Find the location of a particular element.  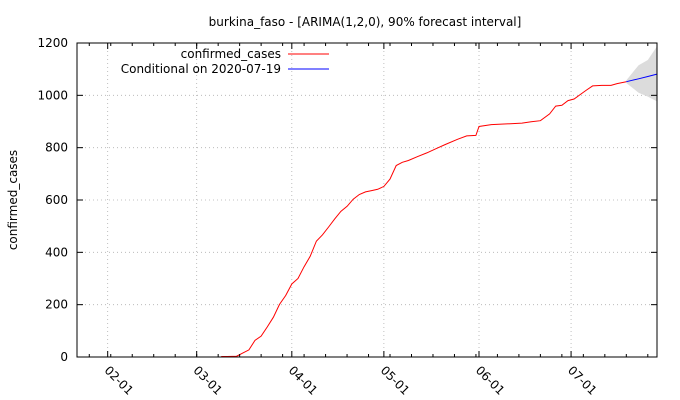

series-line-forecast is located at coordinates (642, 78).